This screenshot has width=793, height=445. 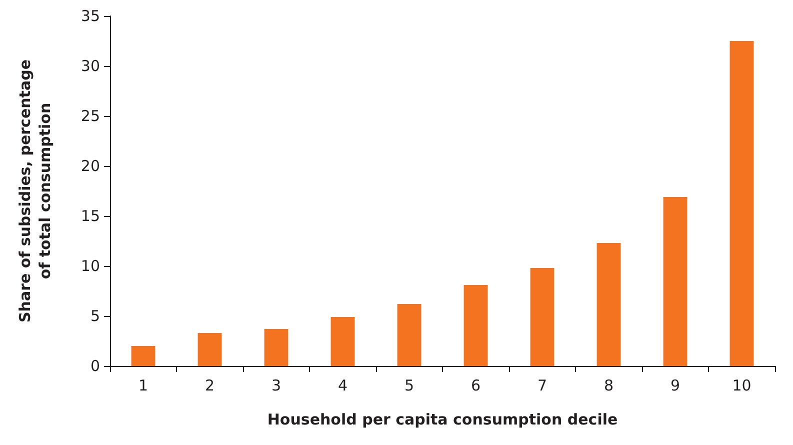 What do you see at coordinates (209, 385) in the screenshot?
I see `x-tick-label: 2` at bounding box center [209, 385].